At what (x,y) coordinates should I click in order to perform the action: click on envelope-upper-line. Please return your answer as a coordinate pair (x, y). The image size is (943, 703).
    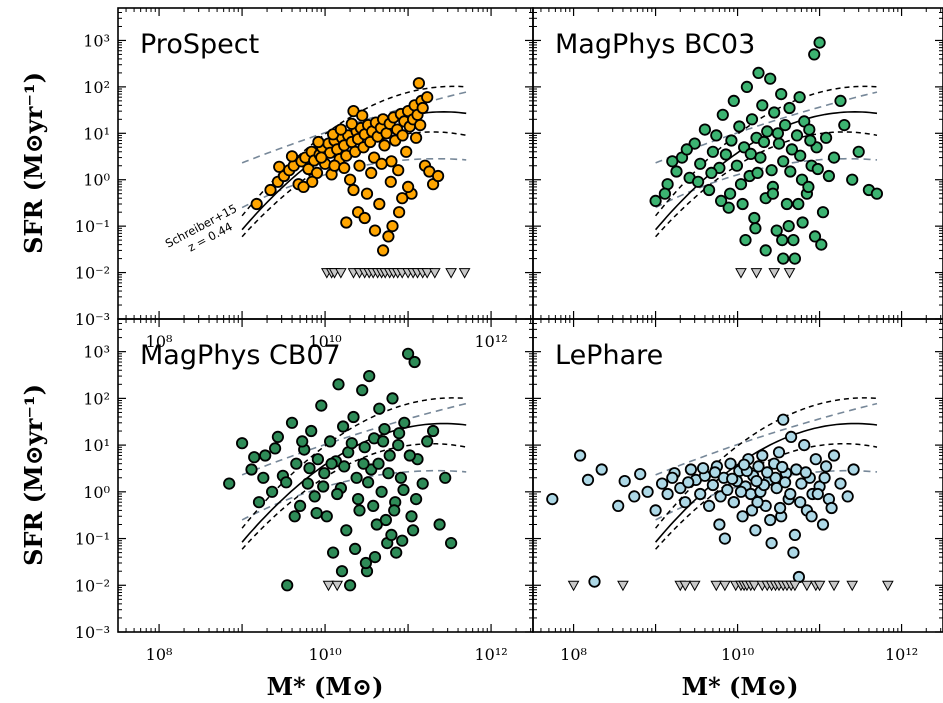
    Looking at the image, I should click on (354, 439).